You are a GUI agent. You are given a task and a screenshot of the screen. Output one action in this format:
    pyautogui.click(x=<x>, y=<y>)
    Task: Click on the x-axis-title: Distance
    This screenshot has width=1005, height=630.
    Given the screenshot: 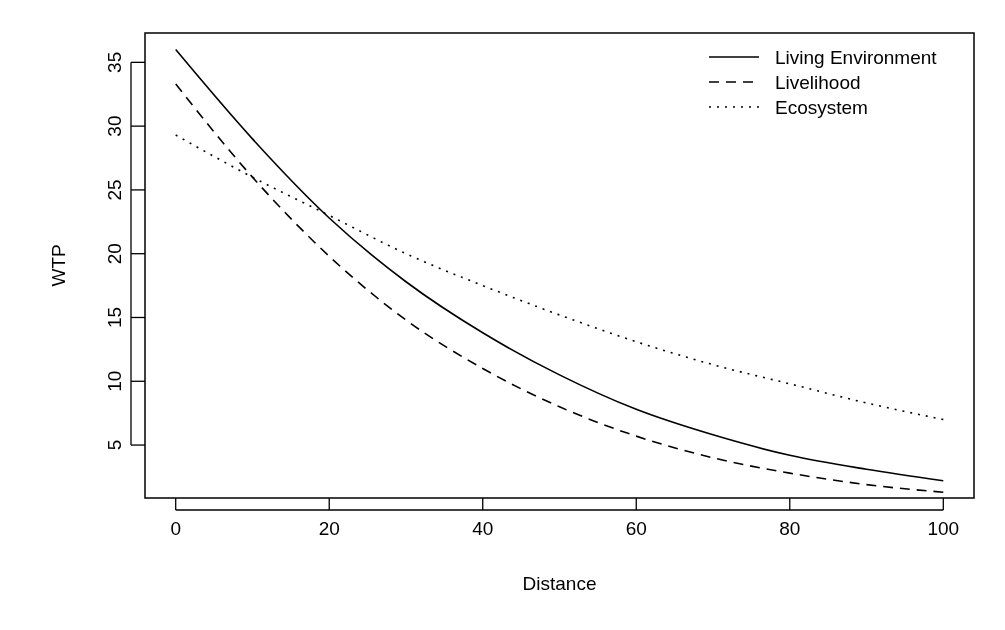 What is the action you would take?
    pyautogui.click(x=559, y=583)
    